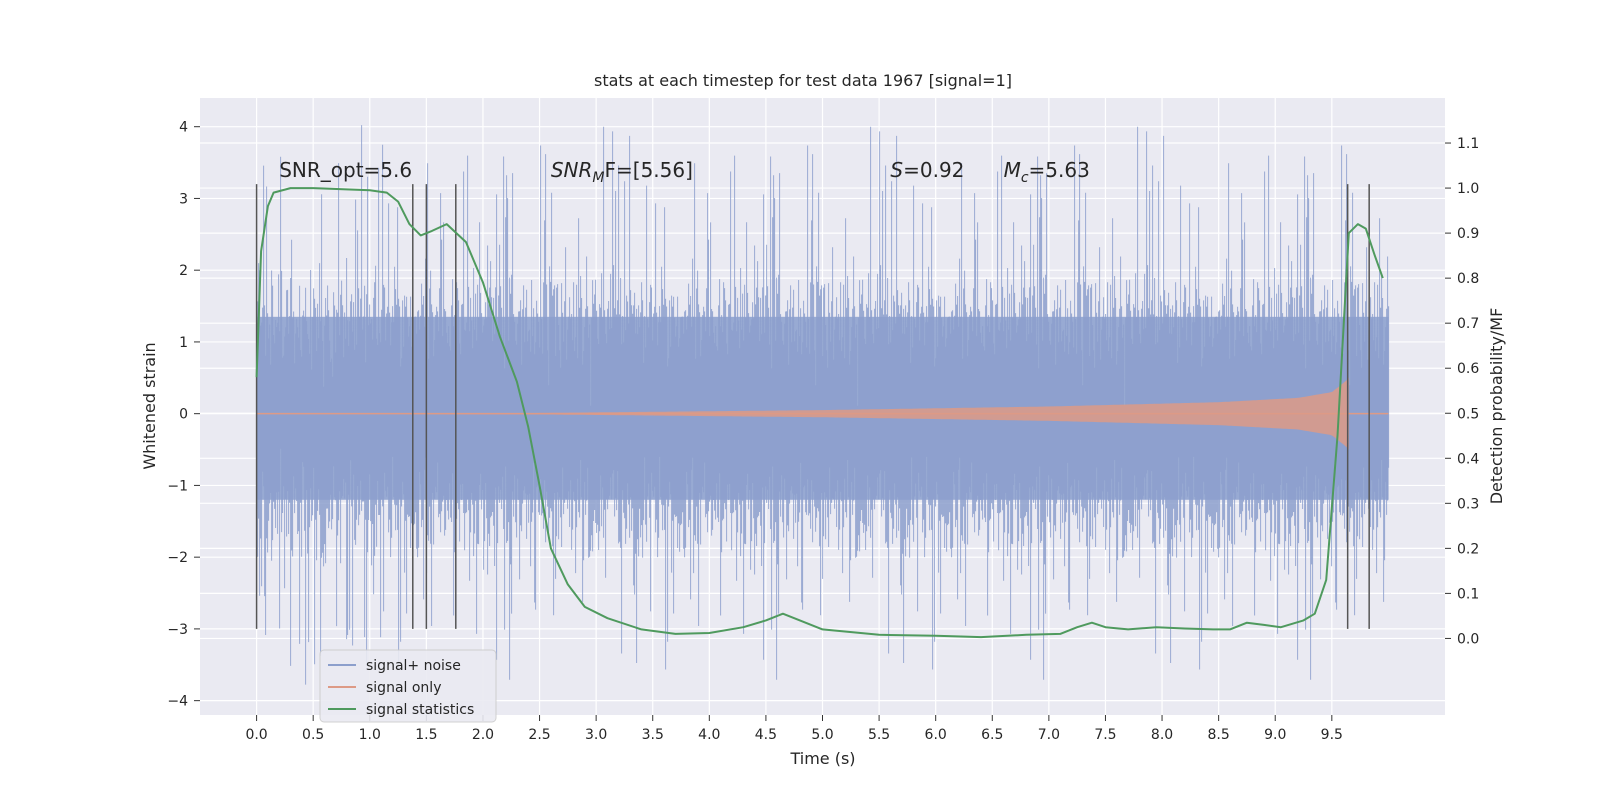  Describe the element at coordinates (1162, 735) in the screenshot. I see `x-tick-label: 8.0` at that location.